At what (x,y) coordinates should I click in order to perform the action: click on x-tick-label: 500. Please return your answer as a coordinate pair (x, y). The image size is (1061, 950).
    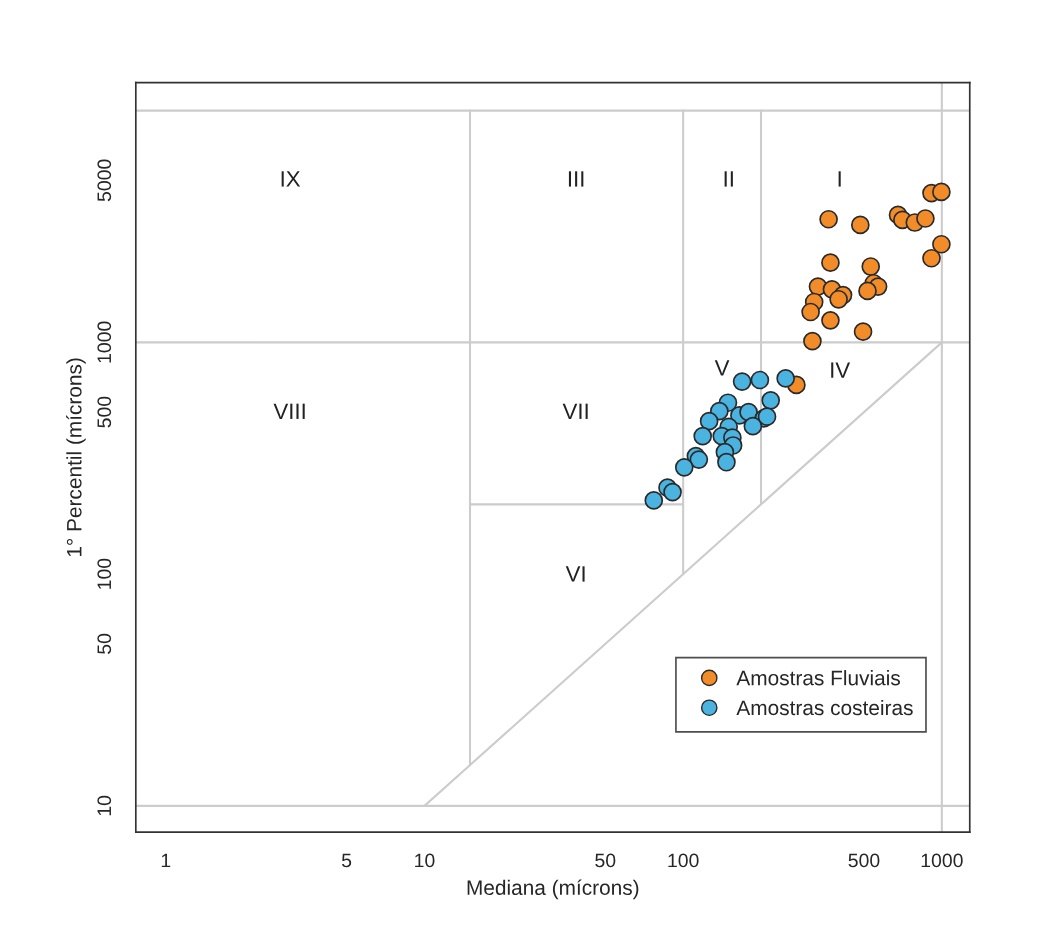
    Looking at the image, I should click on (864, 860).